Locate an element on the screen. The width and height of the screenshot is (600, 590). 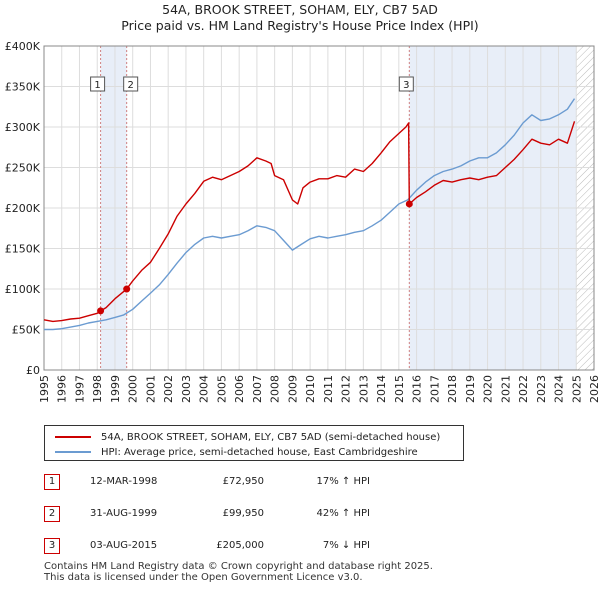
x-tick-label: 1998 is located at coordinates (97, 389).